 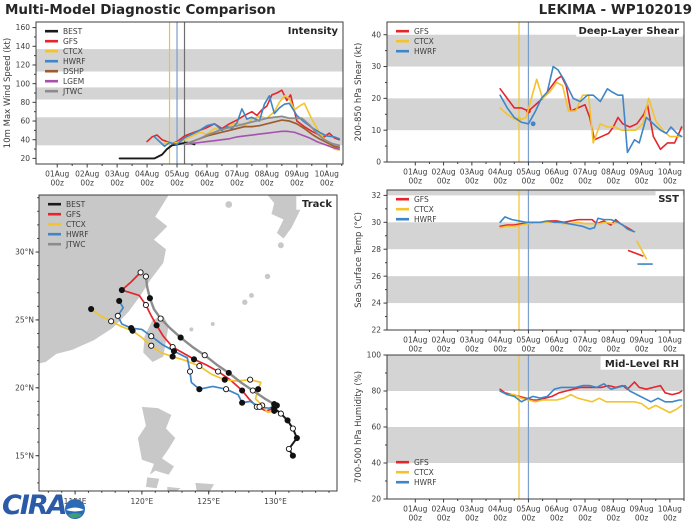 What do you see at coordinates (376, 303) in the screenshot?
I see `sst-ytick-label: 24` at bounding box center [376, 303].